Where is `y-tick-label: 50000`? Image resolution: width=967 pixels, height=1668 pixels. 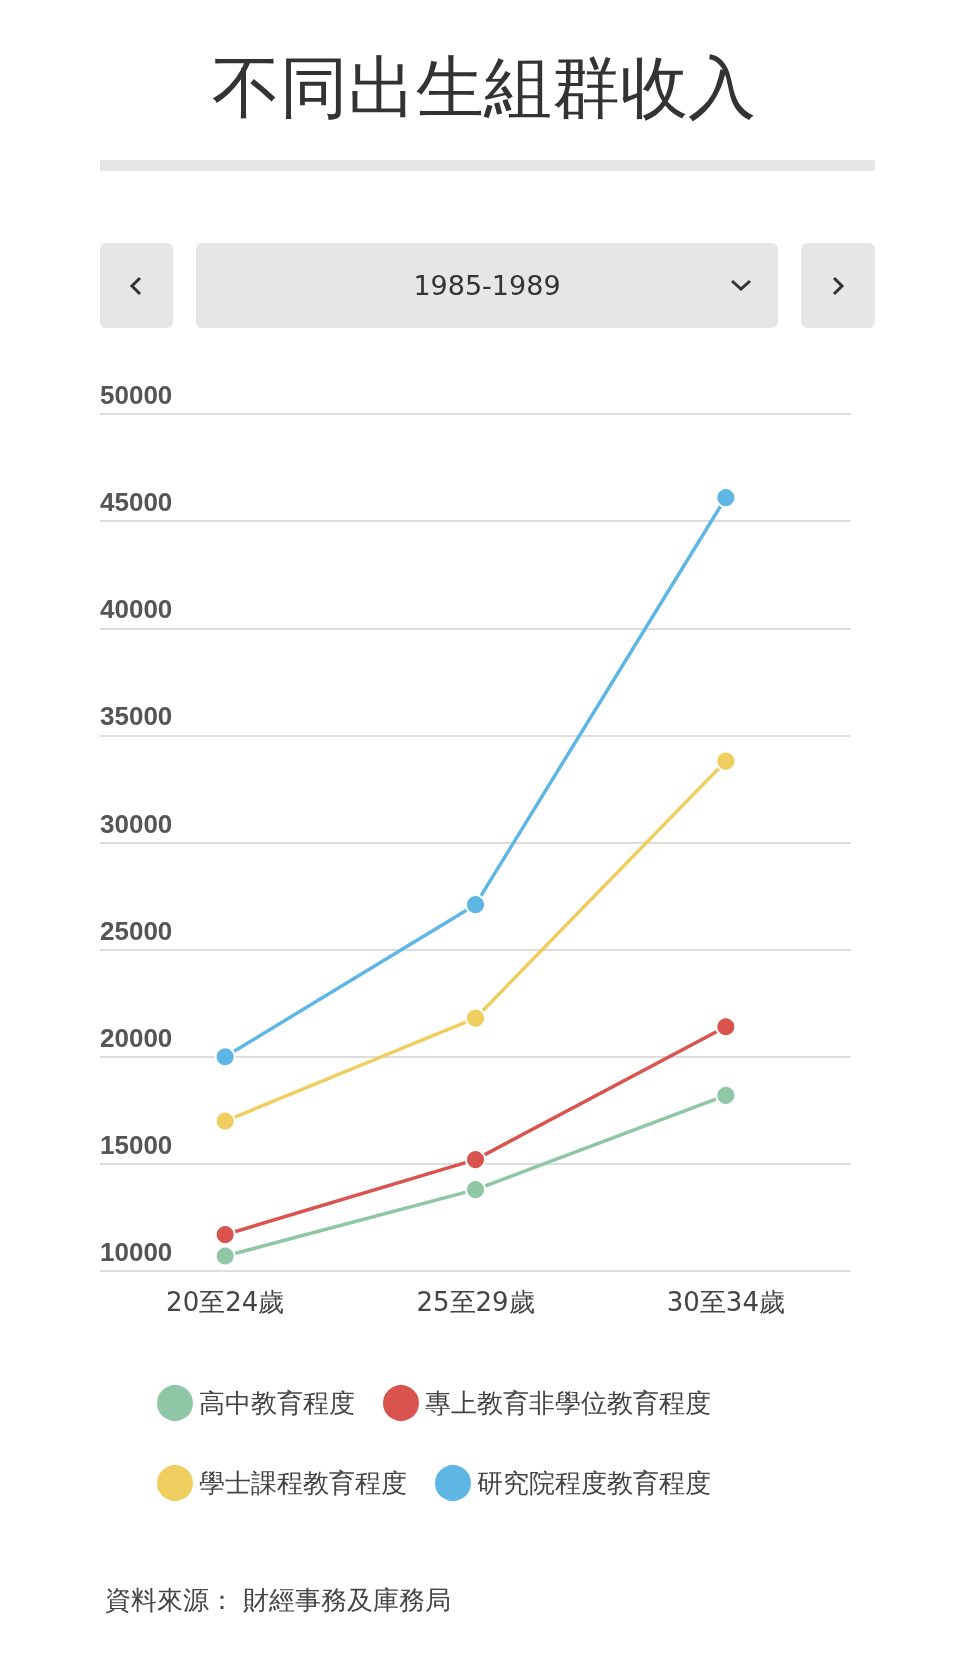
y-tick-label: 50000 is located at coordinates (136, 395).